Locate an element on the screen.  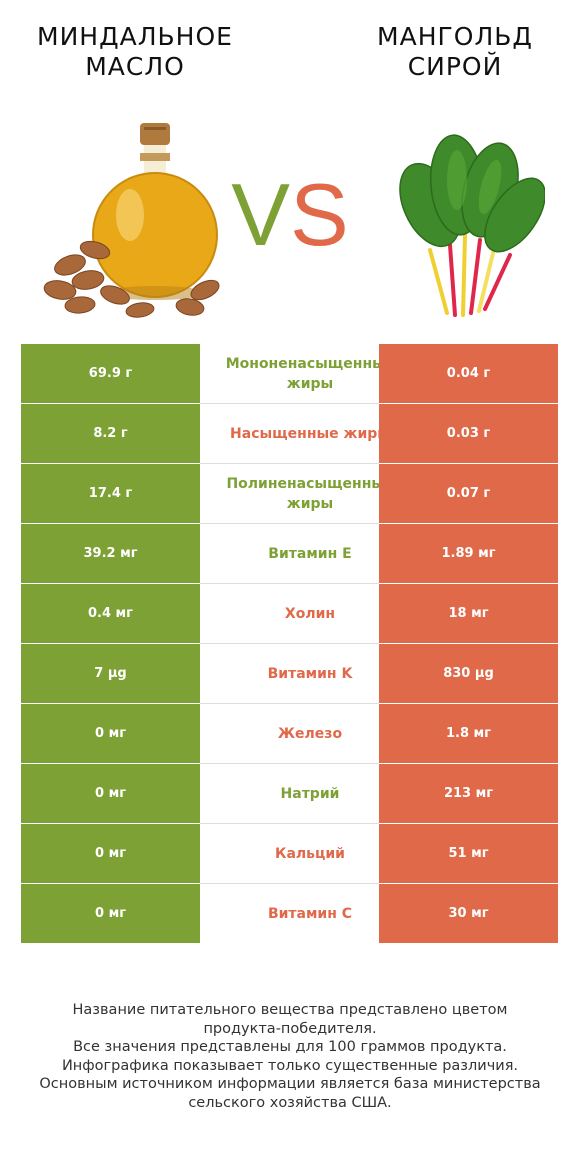
table-row: 0 мг Витамин C 30 мг is located at coordinates (289, 913).